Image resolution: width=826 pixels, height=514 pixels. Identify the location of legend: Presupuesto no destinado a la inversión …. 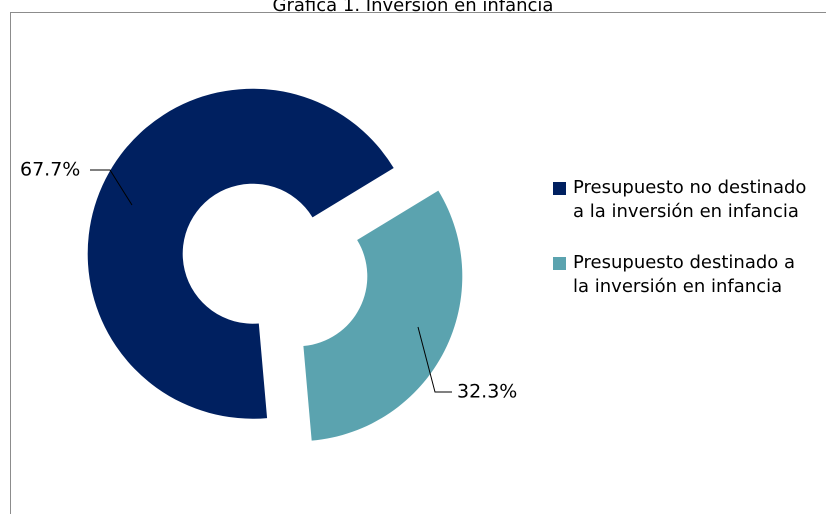
(684, 251).